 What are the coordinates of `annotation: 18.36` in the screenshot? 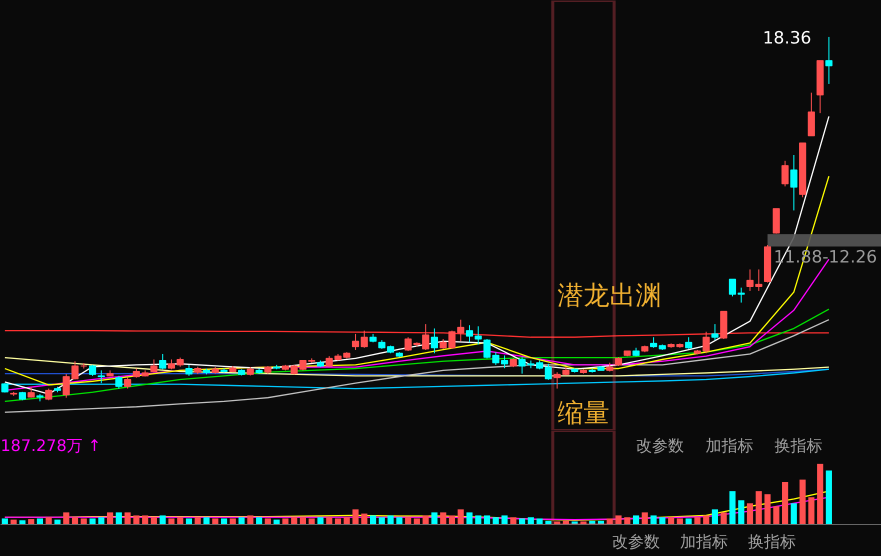 It's located at (787, 38).